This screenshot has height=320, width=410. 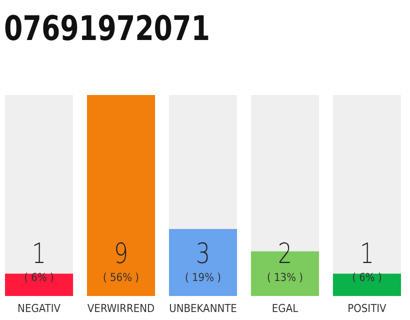 What do you see at coordinates (203, 277) in the screenshot?
I see `annotation: ( 19% )` at bounding box center [203, 277].